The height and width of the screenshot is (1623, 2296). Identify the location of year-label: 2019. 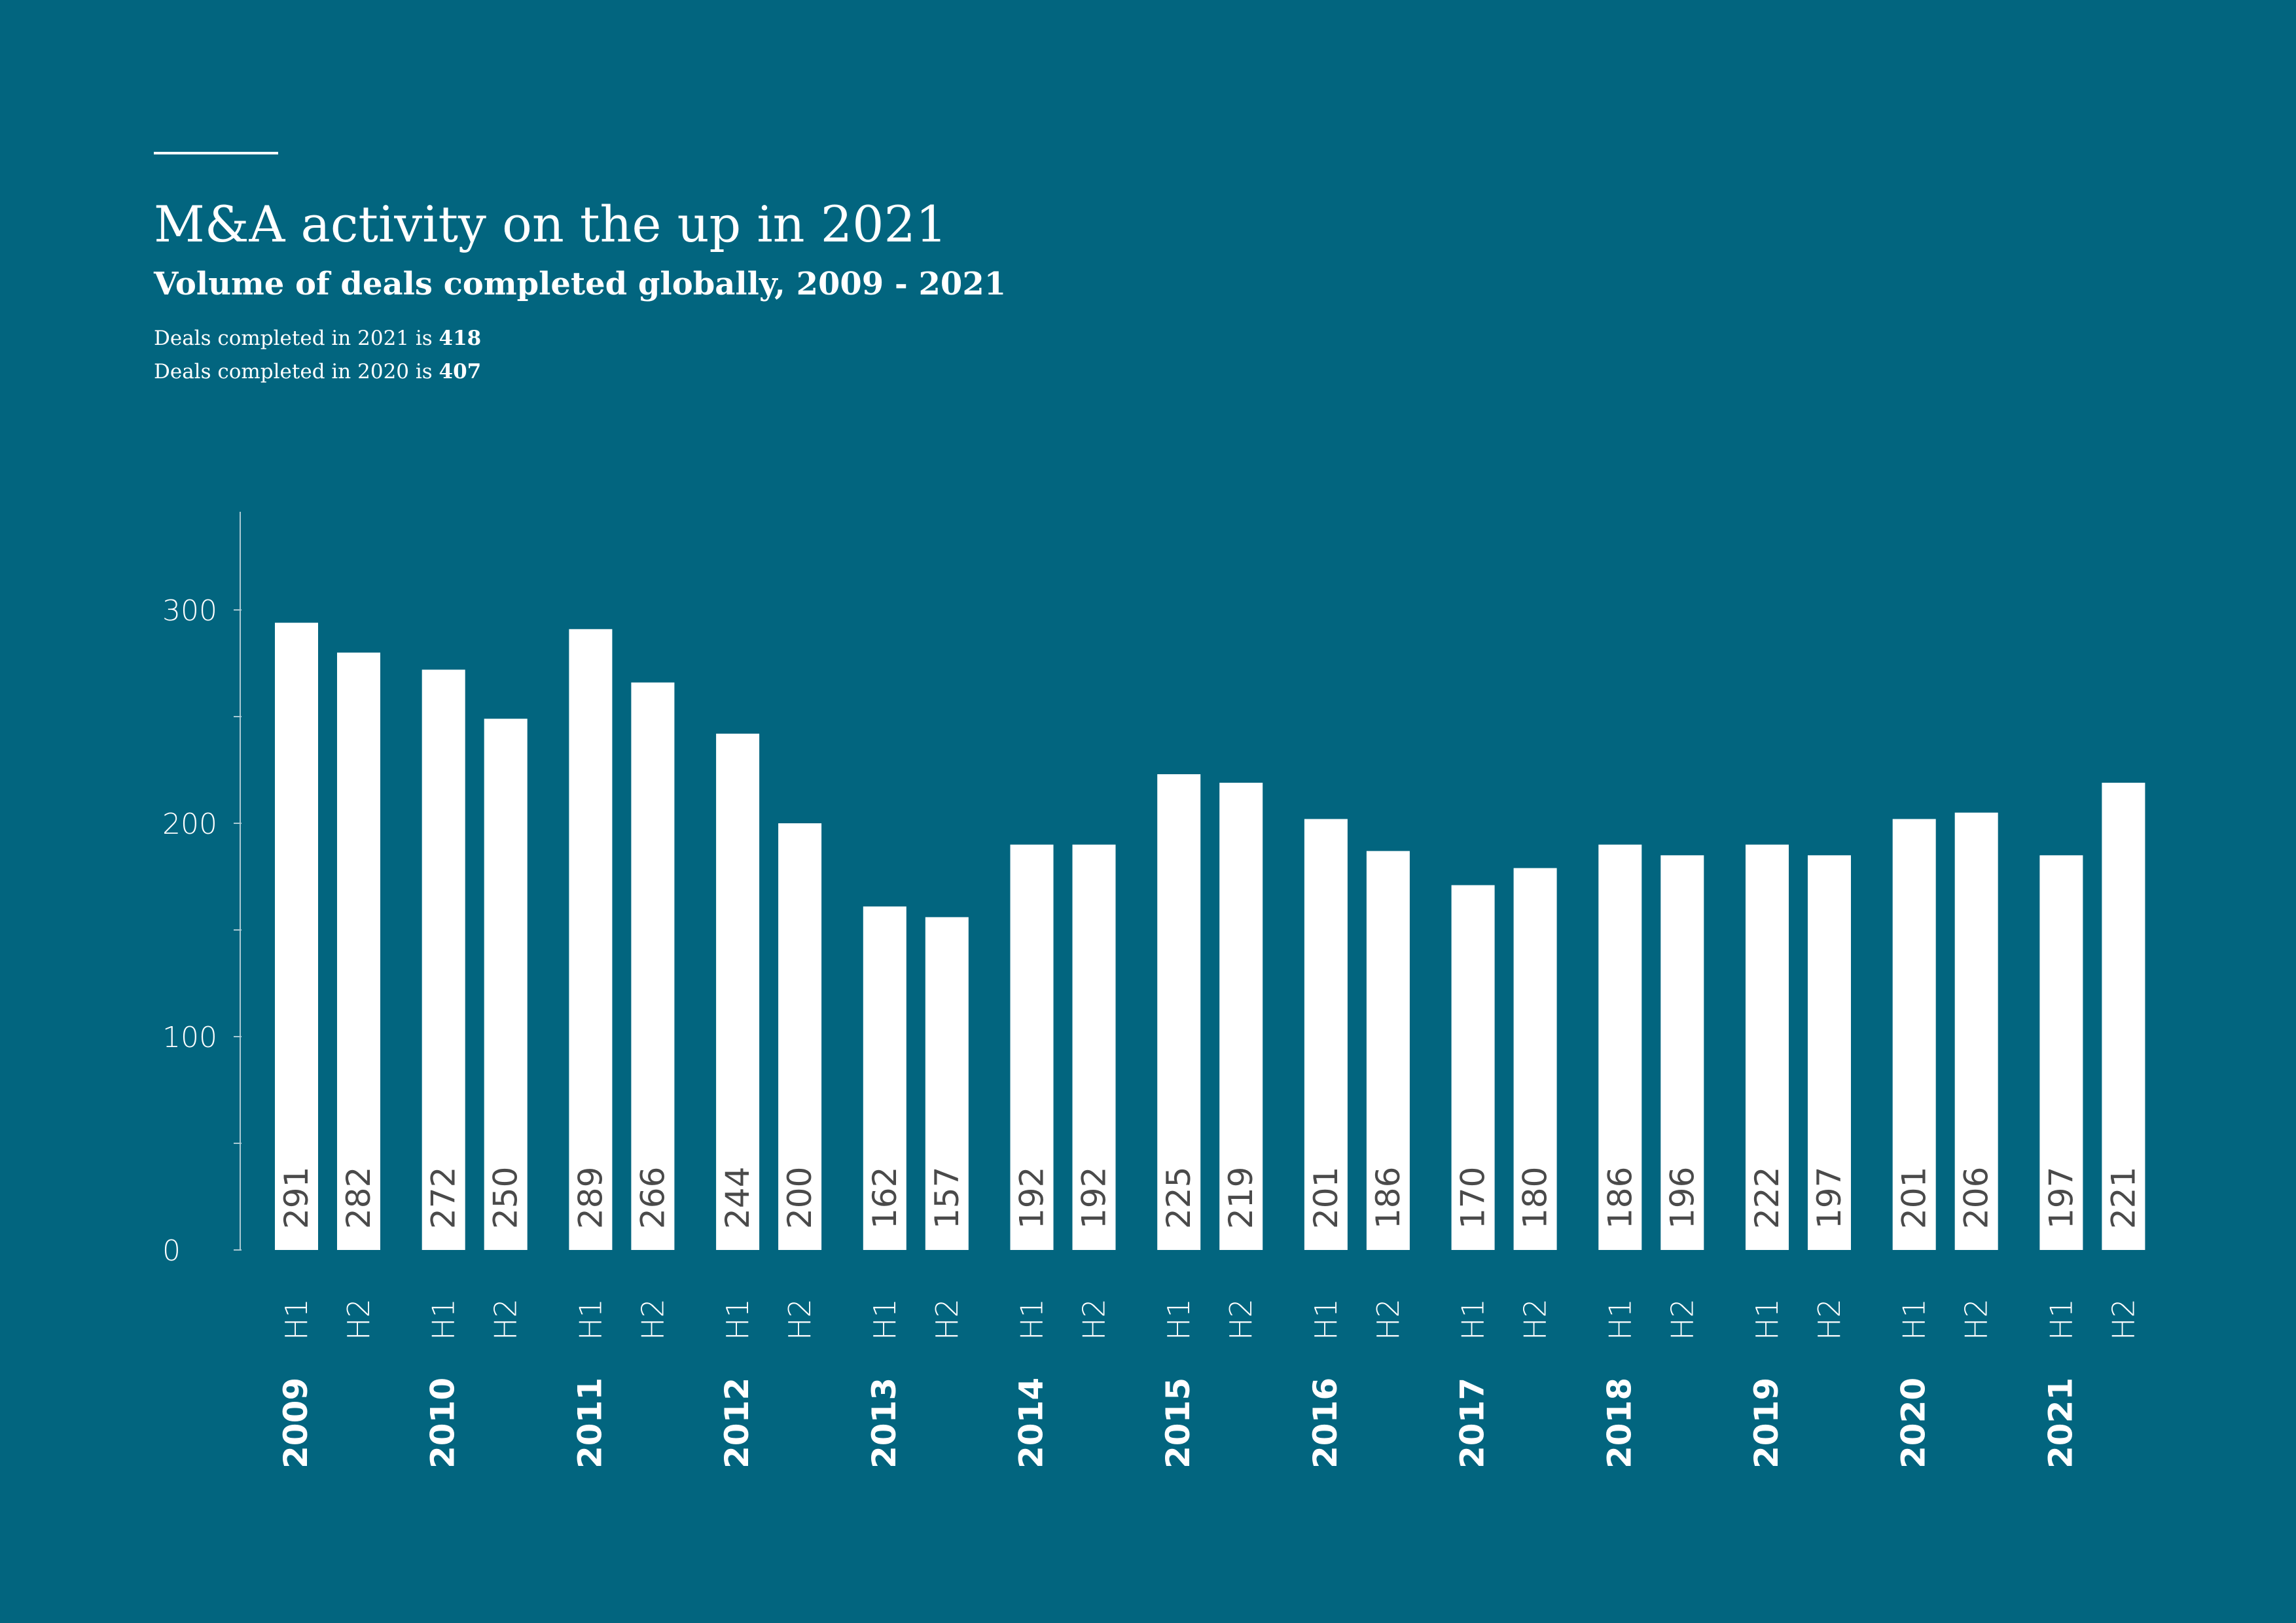
(1766, 1424).